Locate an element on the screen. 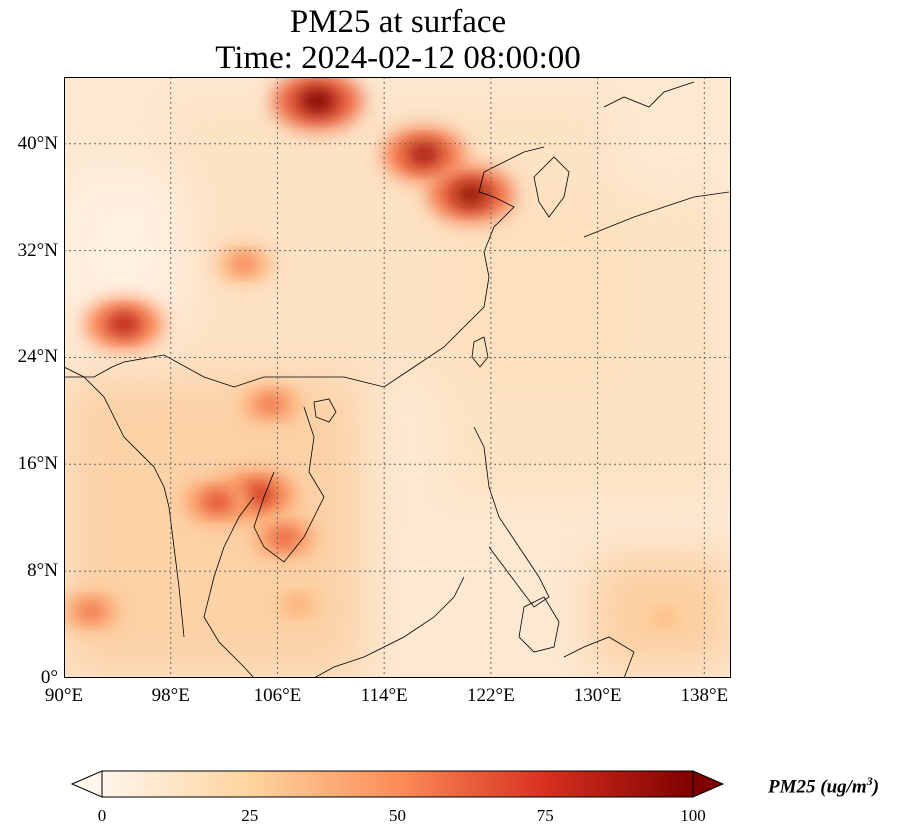 The image size is (905, 836). y-tick-label: 16°N is located at coordinates (37, 464).